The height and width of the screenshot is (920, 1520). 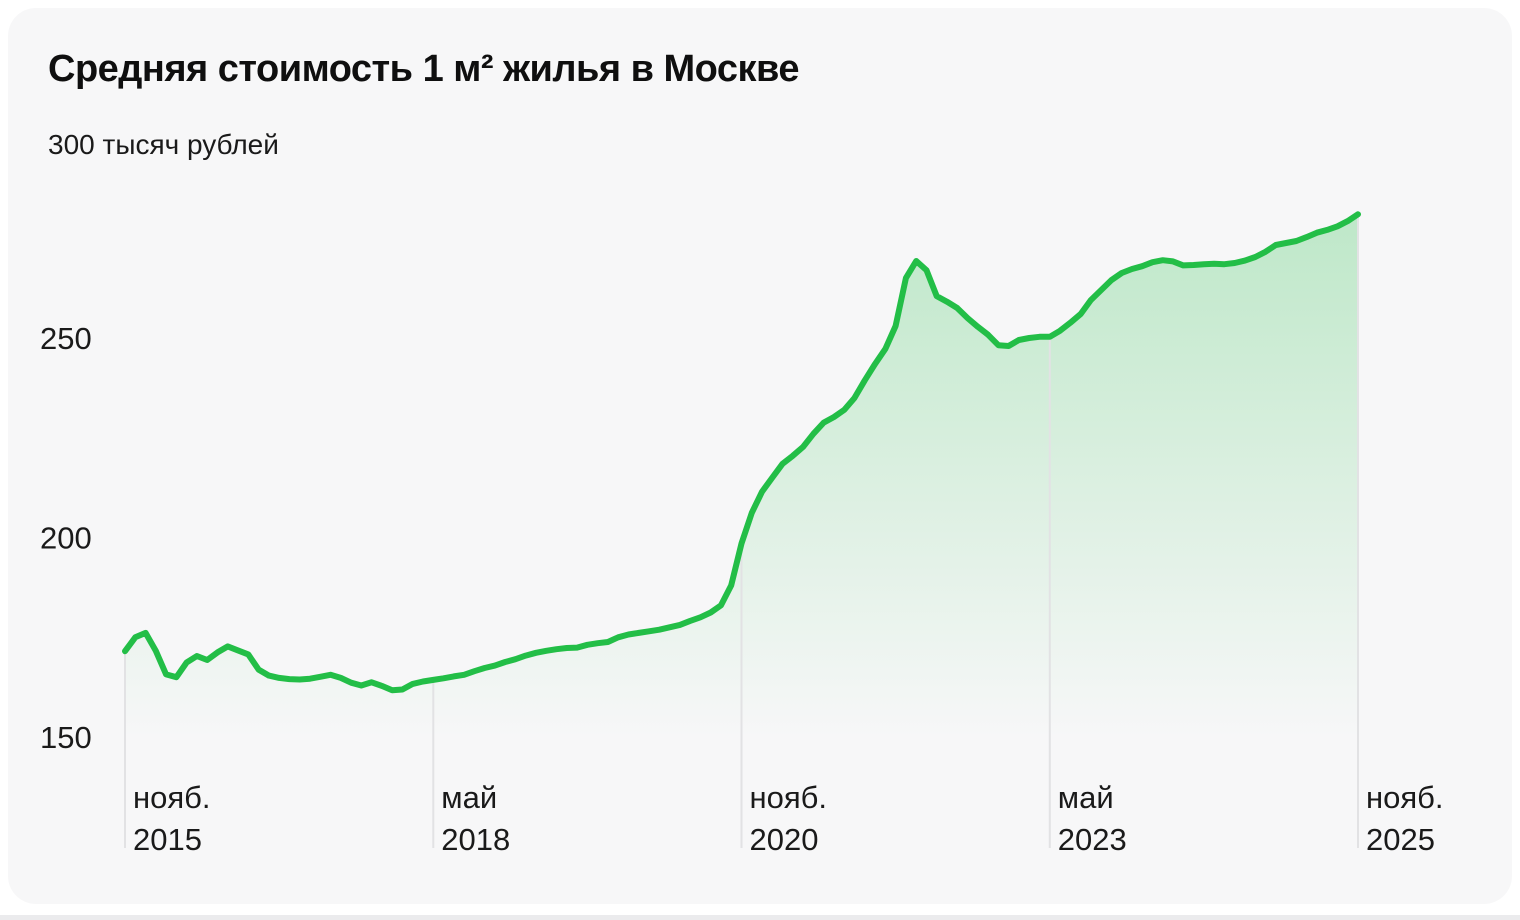 What do you see at coordinates (66, 338) in the screenshot?
I see `y-tick-label-250: 250` at bounding box center [66, 338].